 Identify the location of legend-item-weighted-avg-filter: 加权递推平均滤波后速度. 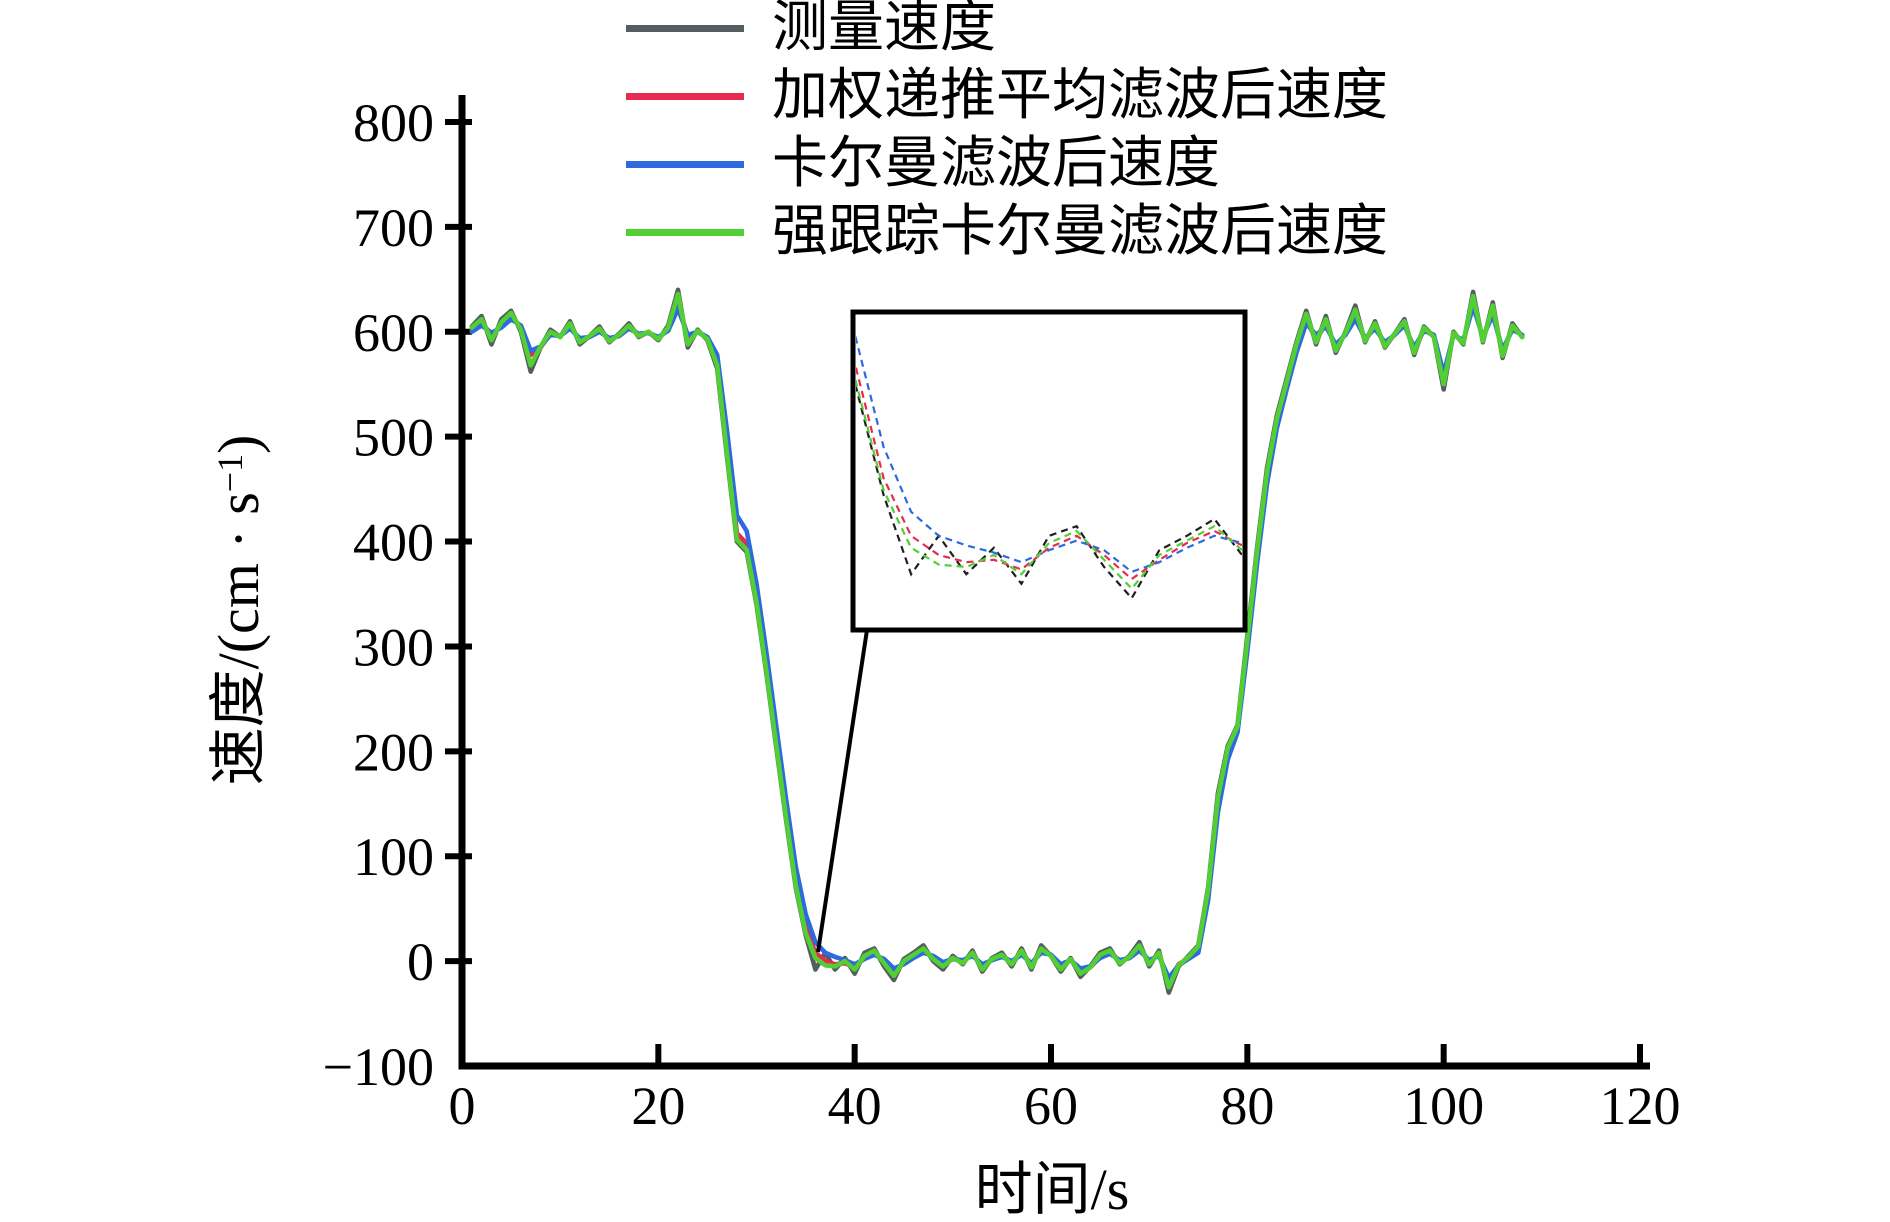
(1007, 96).